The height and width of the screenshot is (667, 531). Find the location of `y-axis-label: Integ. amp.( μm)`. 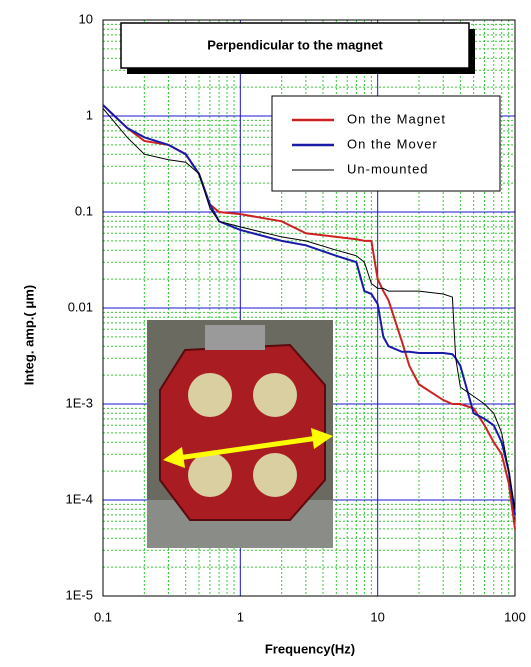

y-axis-label: Integ. amp.( μm) is located at coordinates (28, 335).